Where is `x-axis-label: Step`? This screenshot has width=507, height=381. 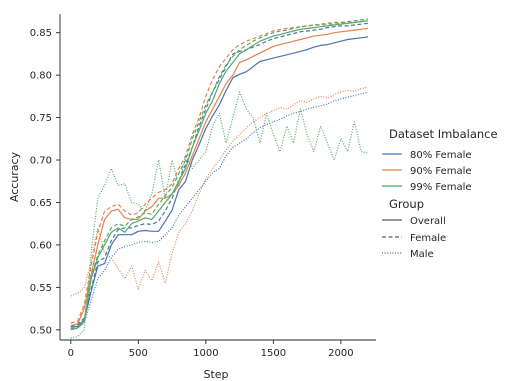
x-axis-label: Step is located at coordinates (215, 374).